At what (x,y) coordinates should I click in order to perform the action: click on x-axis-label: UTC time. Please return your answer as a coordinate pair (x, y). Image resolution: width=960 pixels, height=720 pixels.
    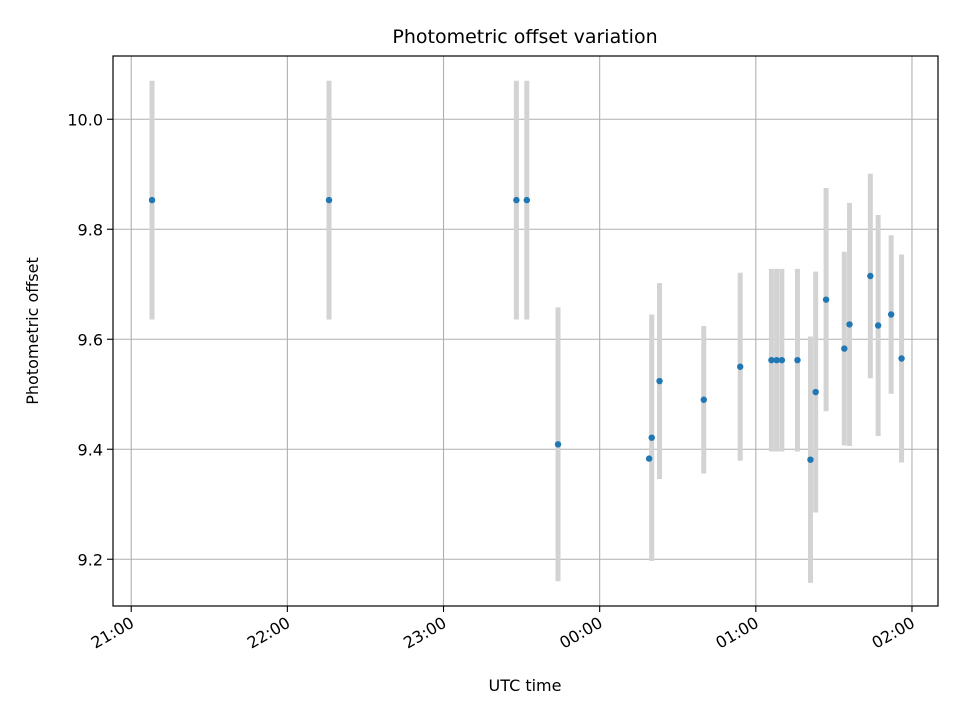
    Looking at the image, I should click on (525, 685).